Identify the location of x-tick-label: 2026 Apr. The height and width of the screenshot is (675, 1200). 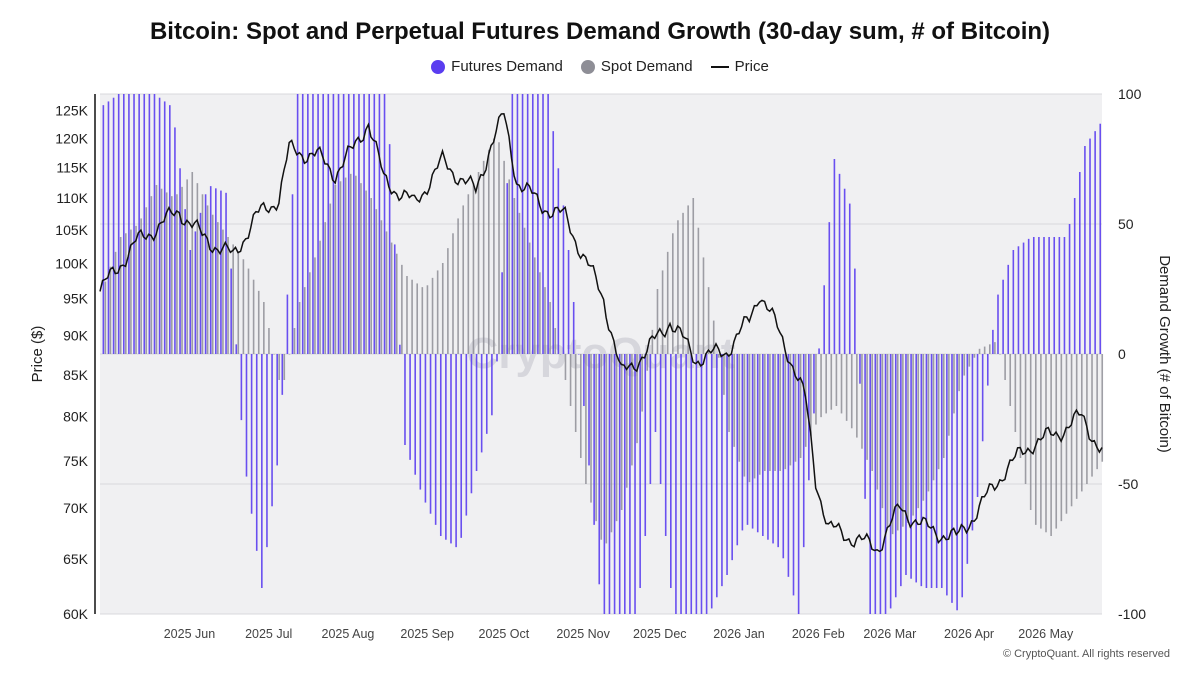
(969, 634).